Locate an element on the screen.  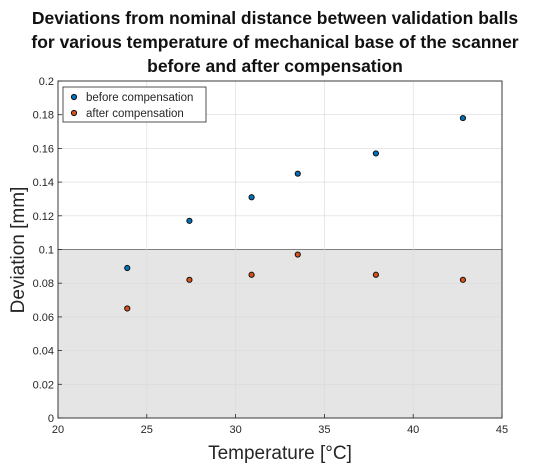
legend-label-after-compensation: after compensation is located at coordinates (135, 114).